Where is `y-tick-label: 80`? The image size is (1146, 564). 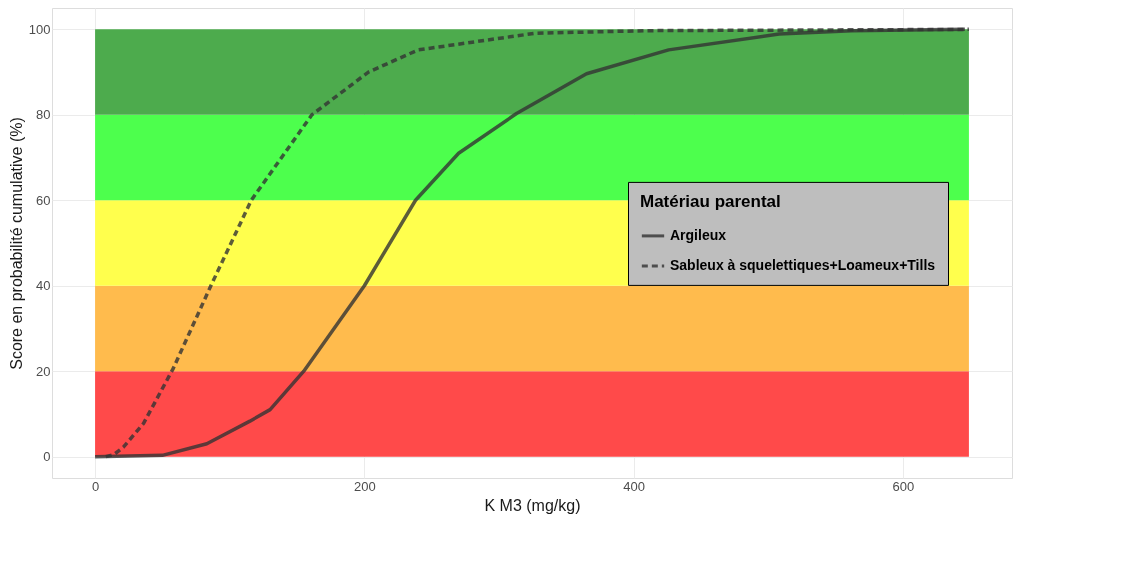
y-tick-label: 80 is located at coordinates (43, 115).